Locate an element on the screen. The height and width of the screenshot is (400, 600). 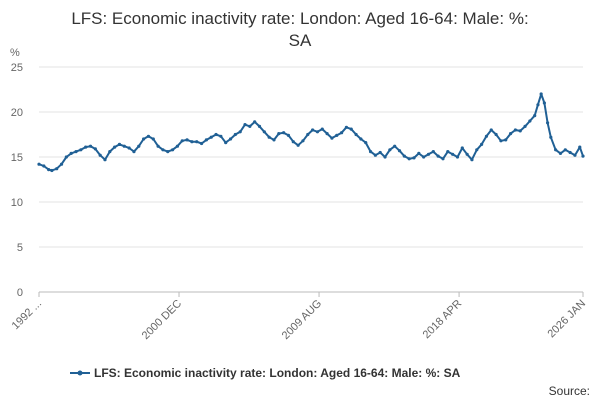
x-tick-label-1: 2000 DEC is located at coordinates (162, 320).